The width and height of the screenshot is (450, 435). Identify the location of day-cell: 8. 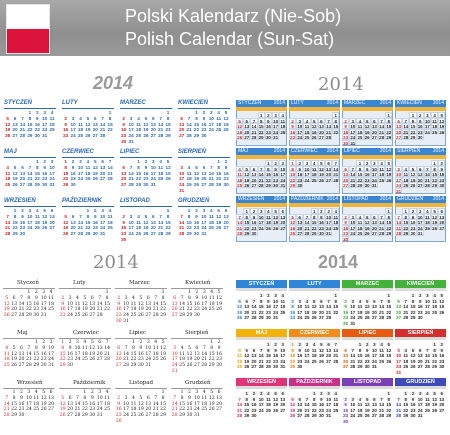
(88, 216).